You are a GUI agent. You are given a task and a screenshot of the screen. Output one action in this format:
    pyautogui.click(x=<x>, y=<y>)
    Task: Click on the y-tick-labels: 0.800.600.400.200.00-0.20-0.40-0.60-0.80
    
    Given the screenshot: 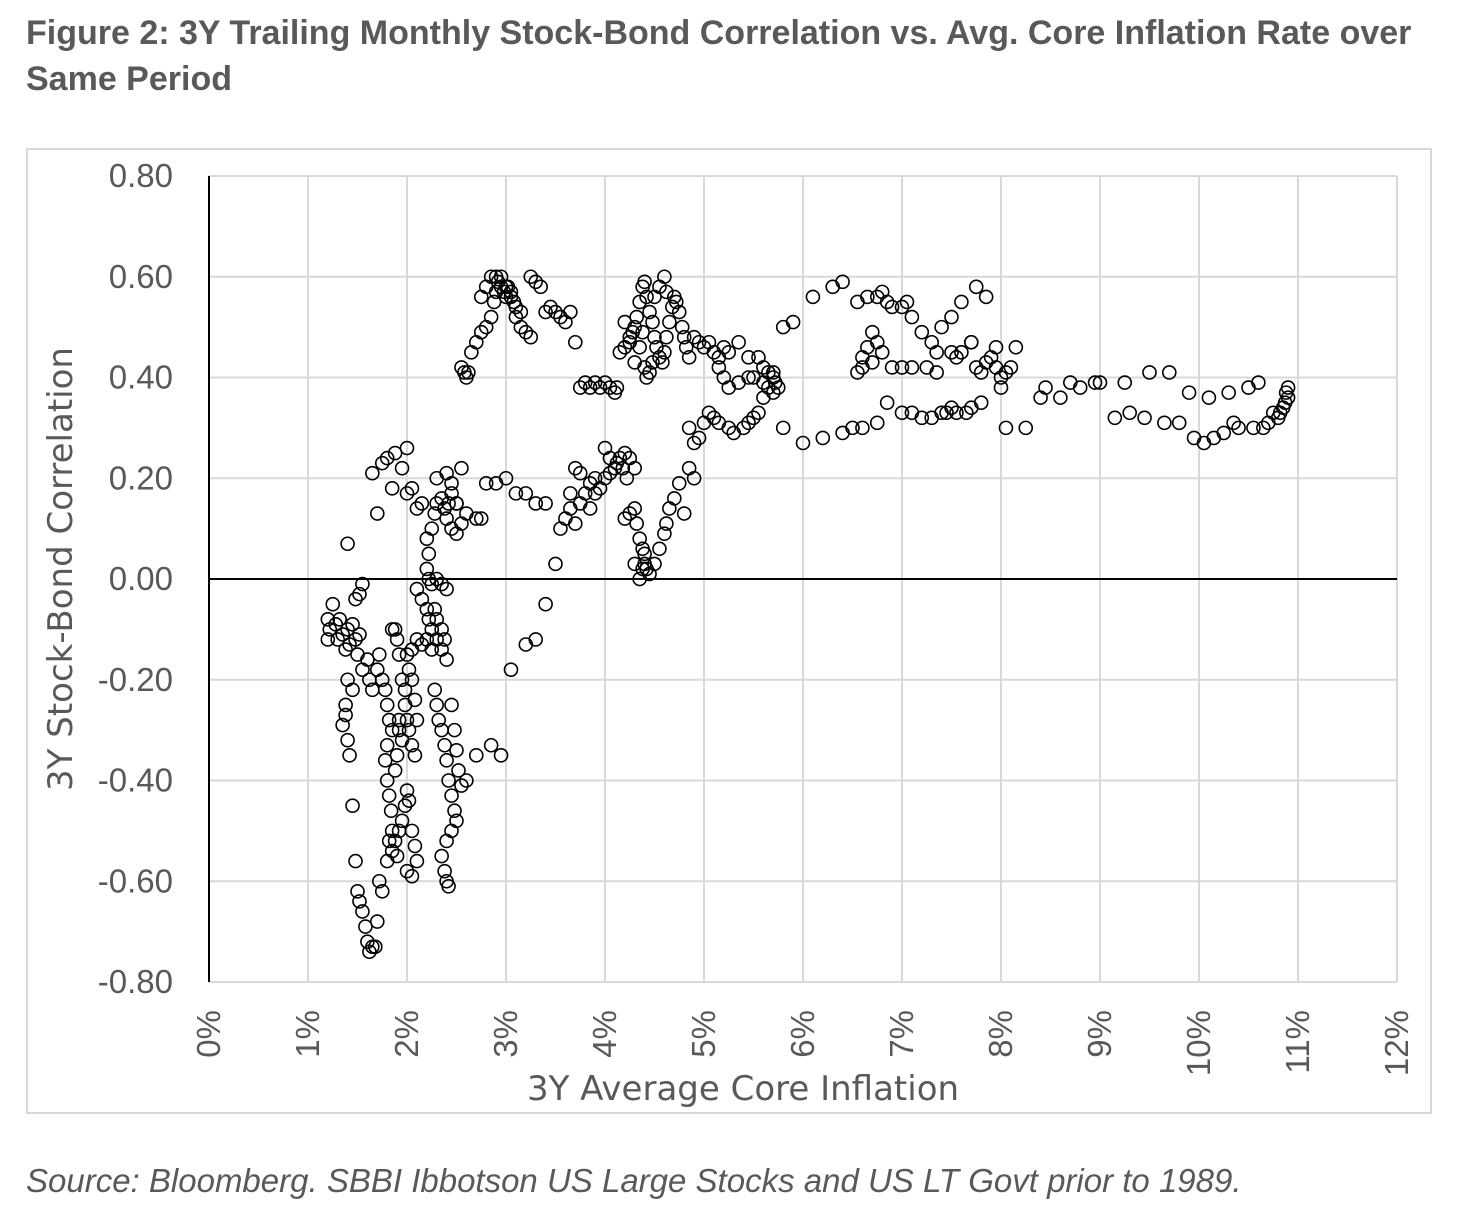 What is the action you would take?
    pyautogui.click(x=135, y=578)
    